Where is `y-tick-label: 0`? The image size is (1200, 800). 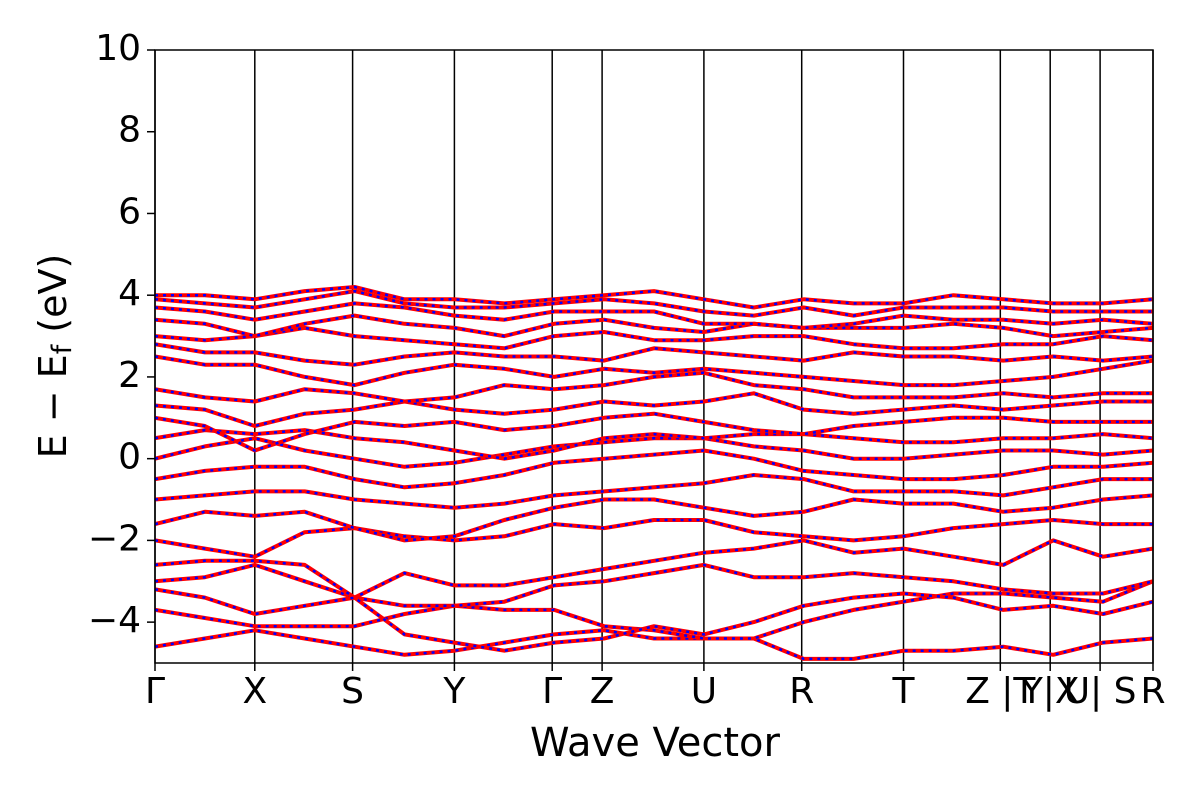
y-tick-label: 0 is located at coordinates (129, 457).